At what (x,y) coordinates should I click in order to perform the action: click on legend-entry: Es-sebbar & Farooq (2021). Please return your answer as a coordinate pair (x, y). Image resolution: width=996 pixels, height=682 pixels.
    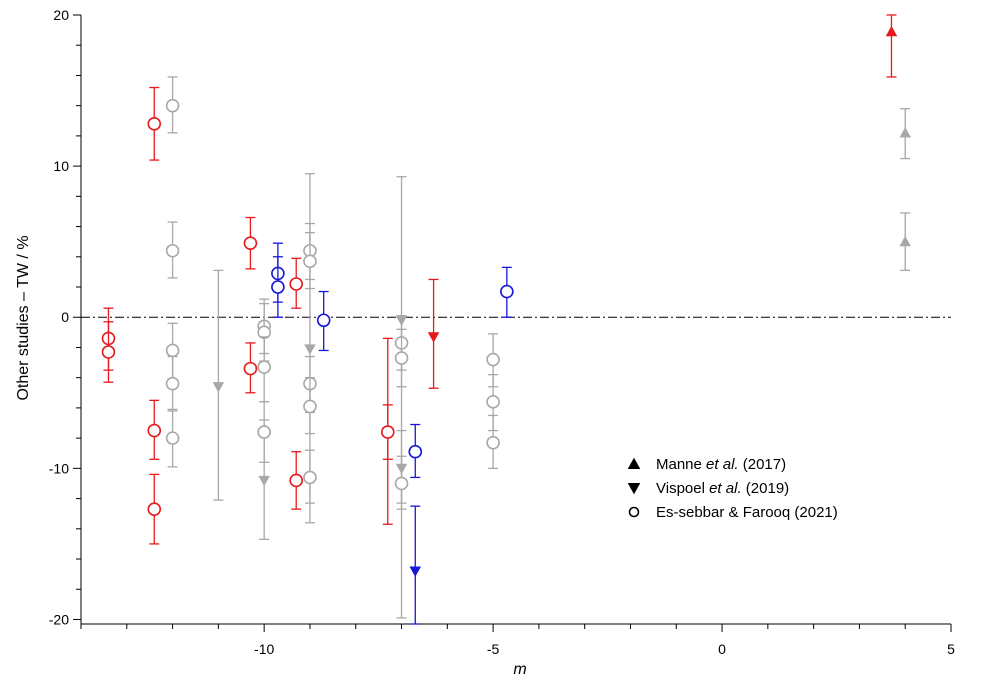
    Looking at the image, I should click on (733, 512).